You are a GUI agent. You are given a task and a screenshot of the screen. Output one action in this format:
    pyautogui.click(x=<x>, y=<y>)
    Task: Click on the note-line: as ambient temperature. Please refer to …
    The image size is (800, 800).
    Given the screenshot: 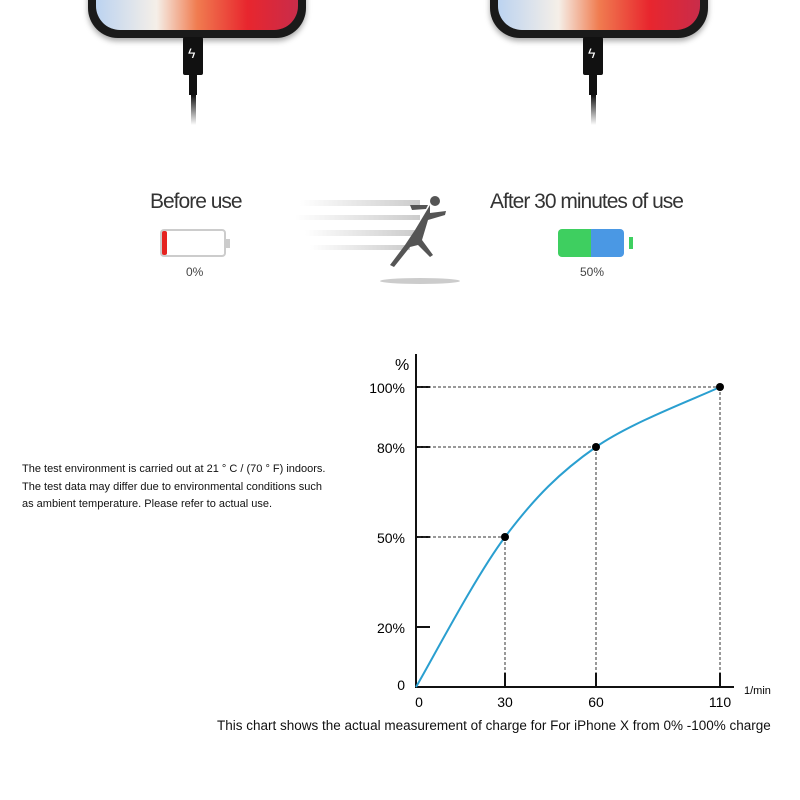 What is the action you would take?
    pyautogui.click(x=147, y=504)
    